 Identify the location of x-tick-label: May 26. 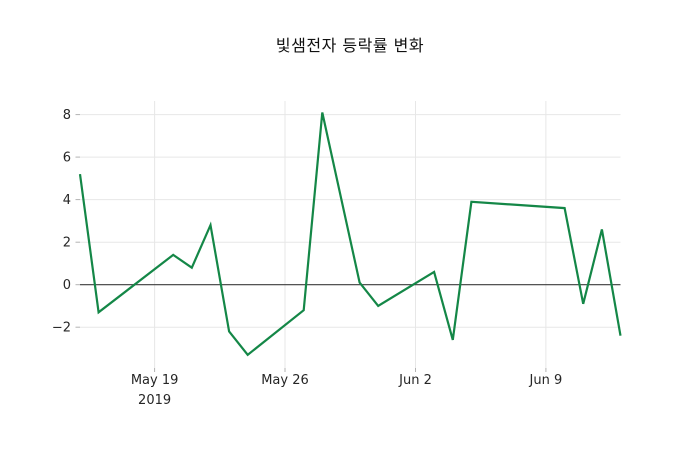
(285, 380).